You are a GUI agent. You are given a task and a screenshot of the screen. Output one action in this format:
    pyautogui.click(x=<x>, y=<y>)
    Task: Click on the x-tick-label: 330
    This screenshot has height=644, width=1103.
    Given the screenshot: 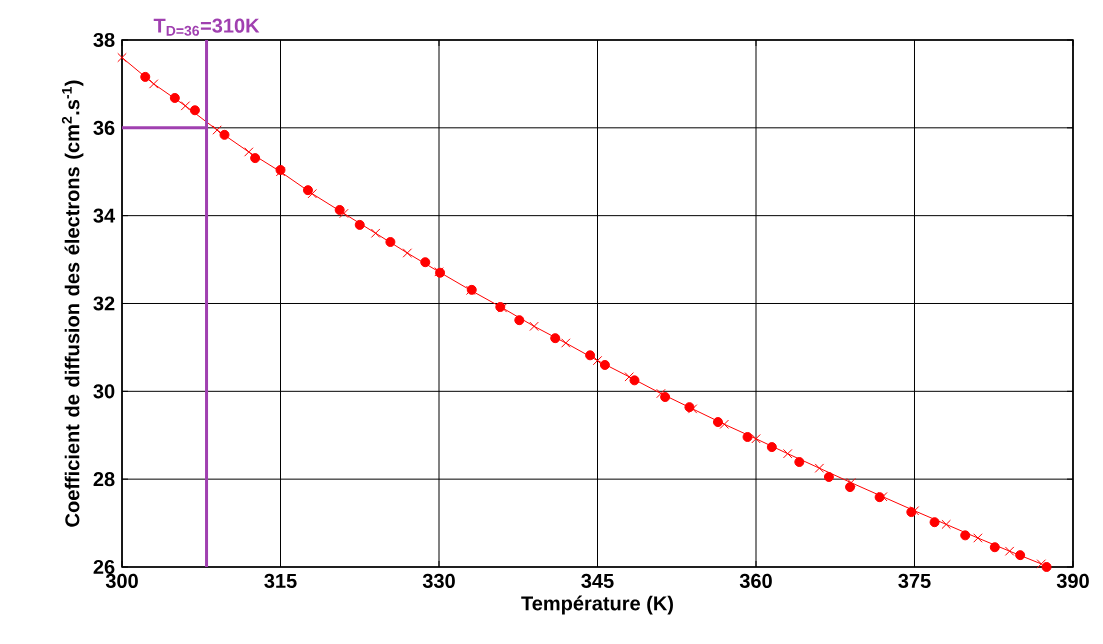 What is the action you would take?
    pyautogui.click(x=438, y=581)
    